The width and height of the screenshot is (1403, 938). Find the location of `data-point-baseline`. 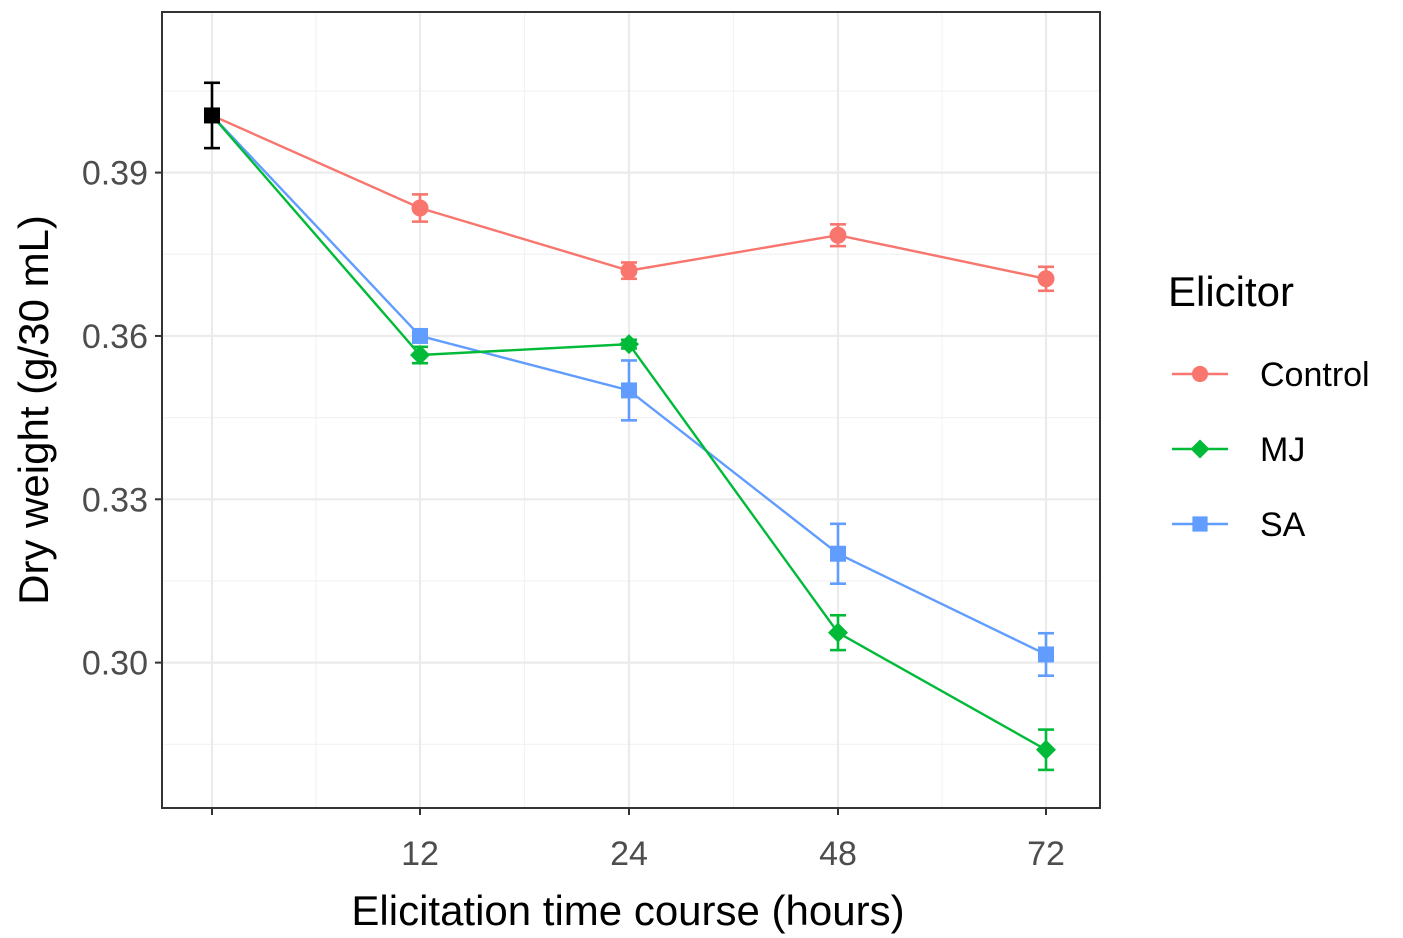

data-point-baseline is located at coordinates (212, 115).